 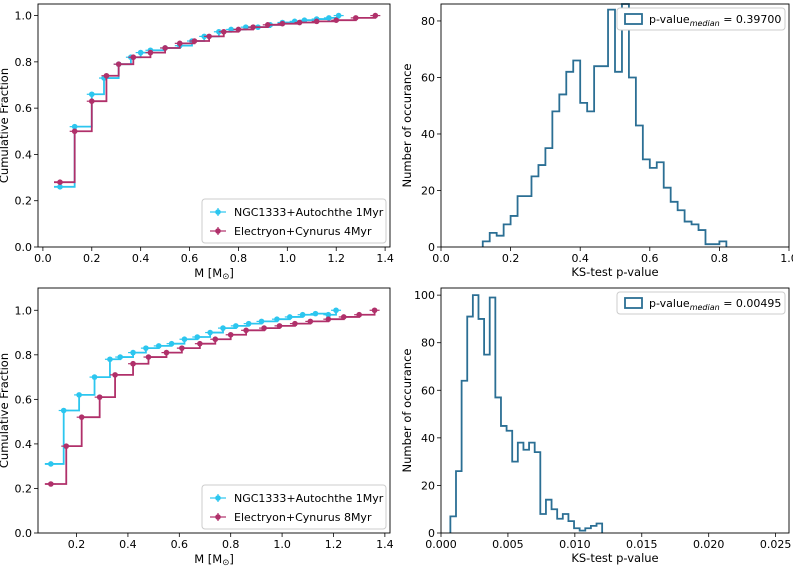 What do you see at coordinates (715, 304) in the screenshot?
I see `legend-label: p-valuemedian = 0.00495` at bounding box center [715, 304].